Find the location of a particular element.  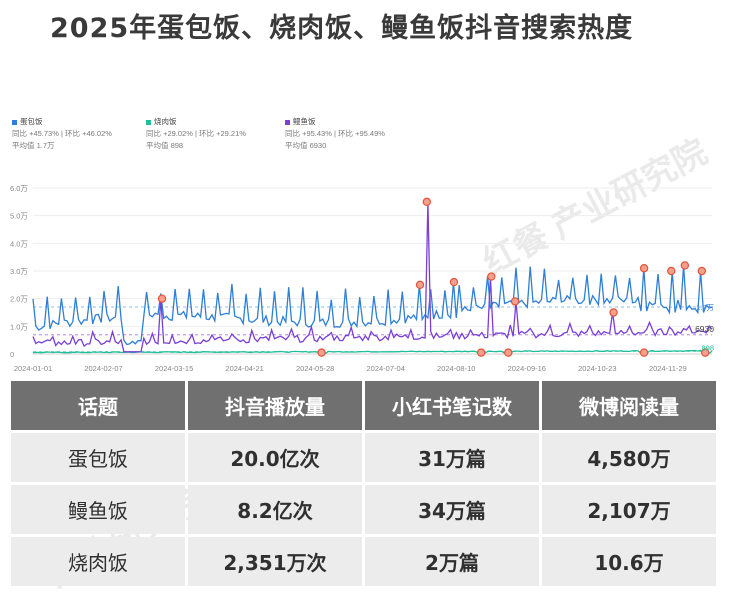

cell-xiaohongshu: 31万篇 is located at coordinates (452, 457).